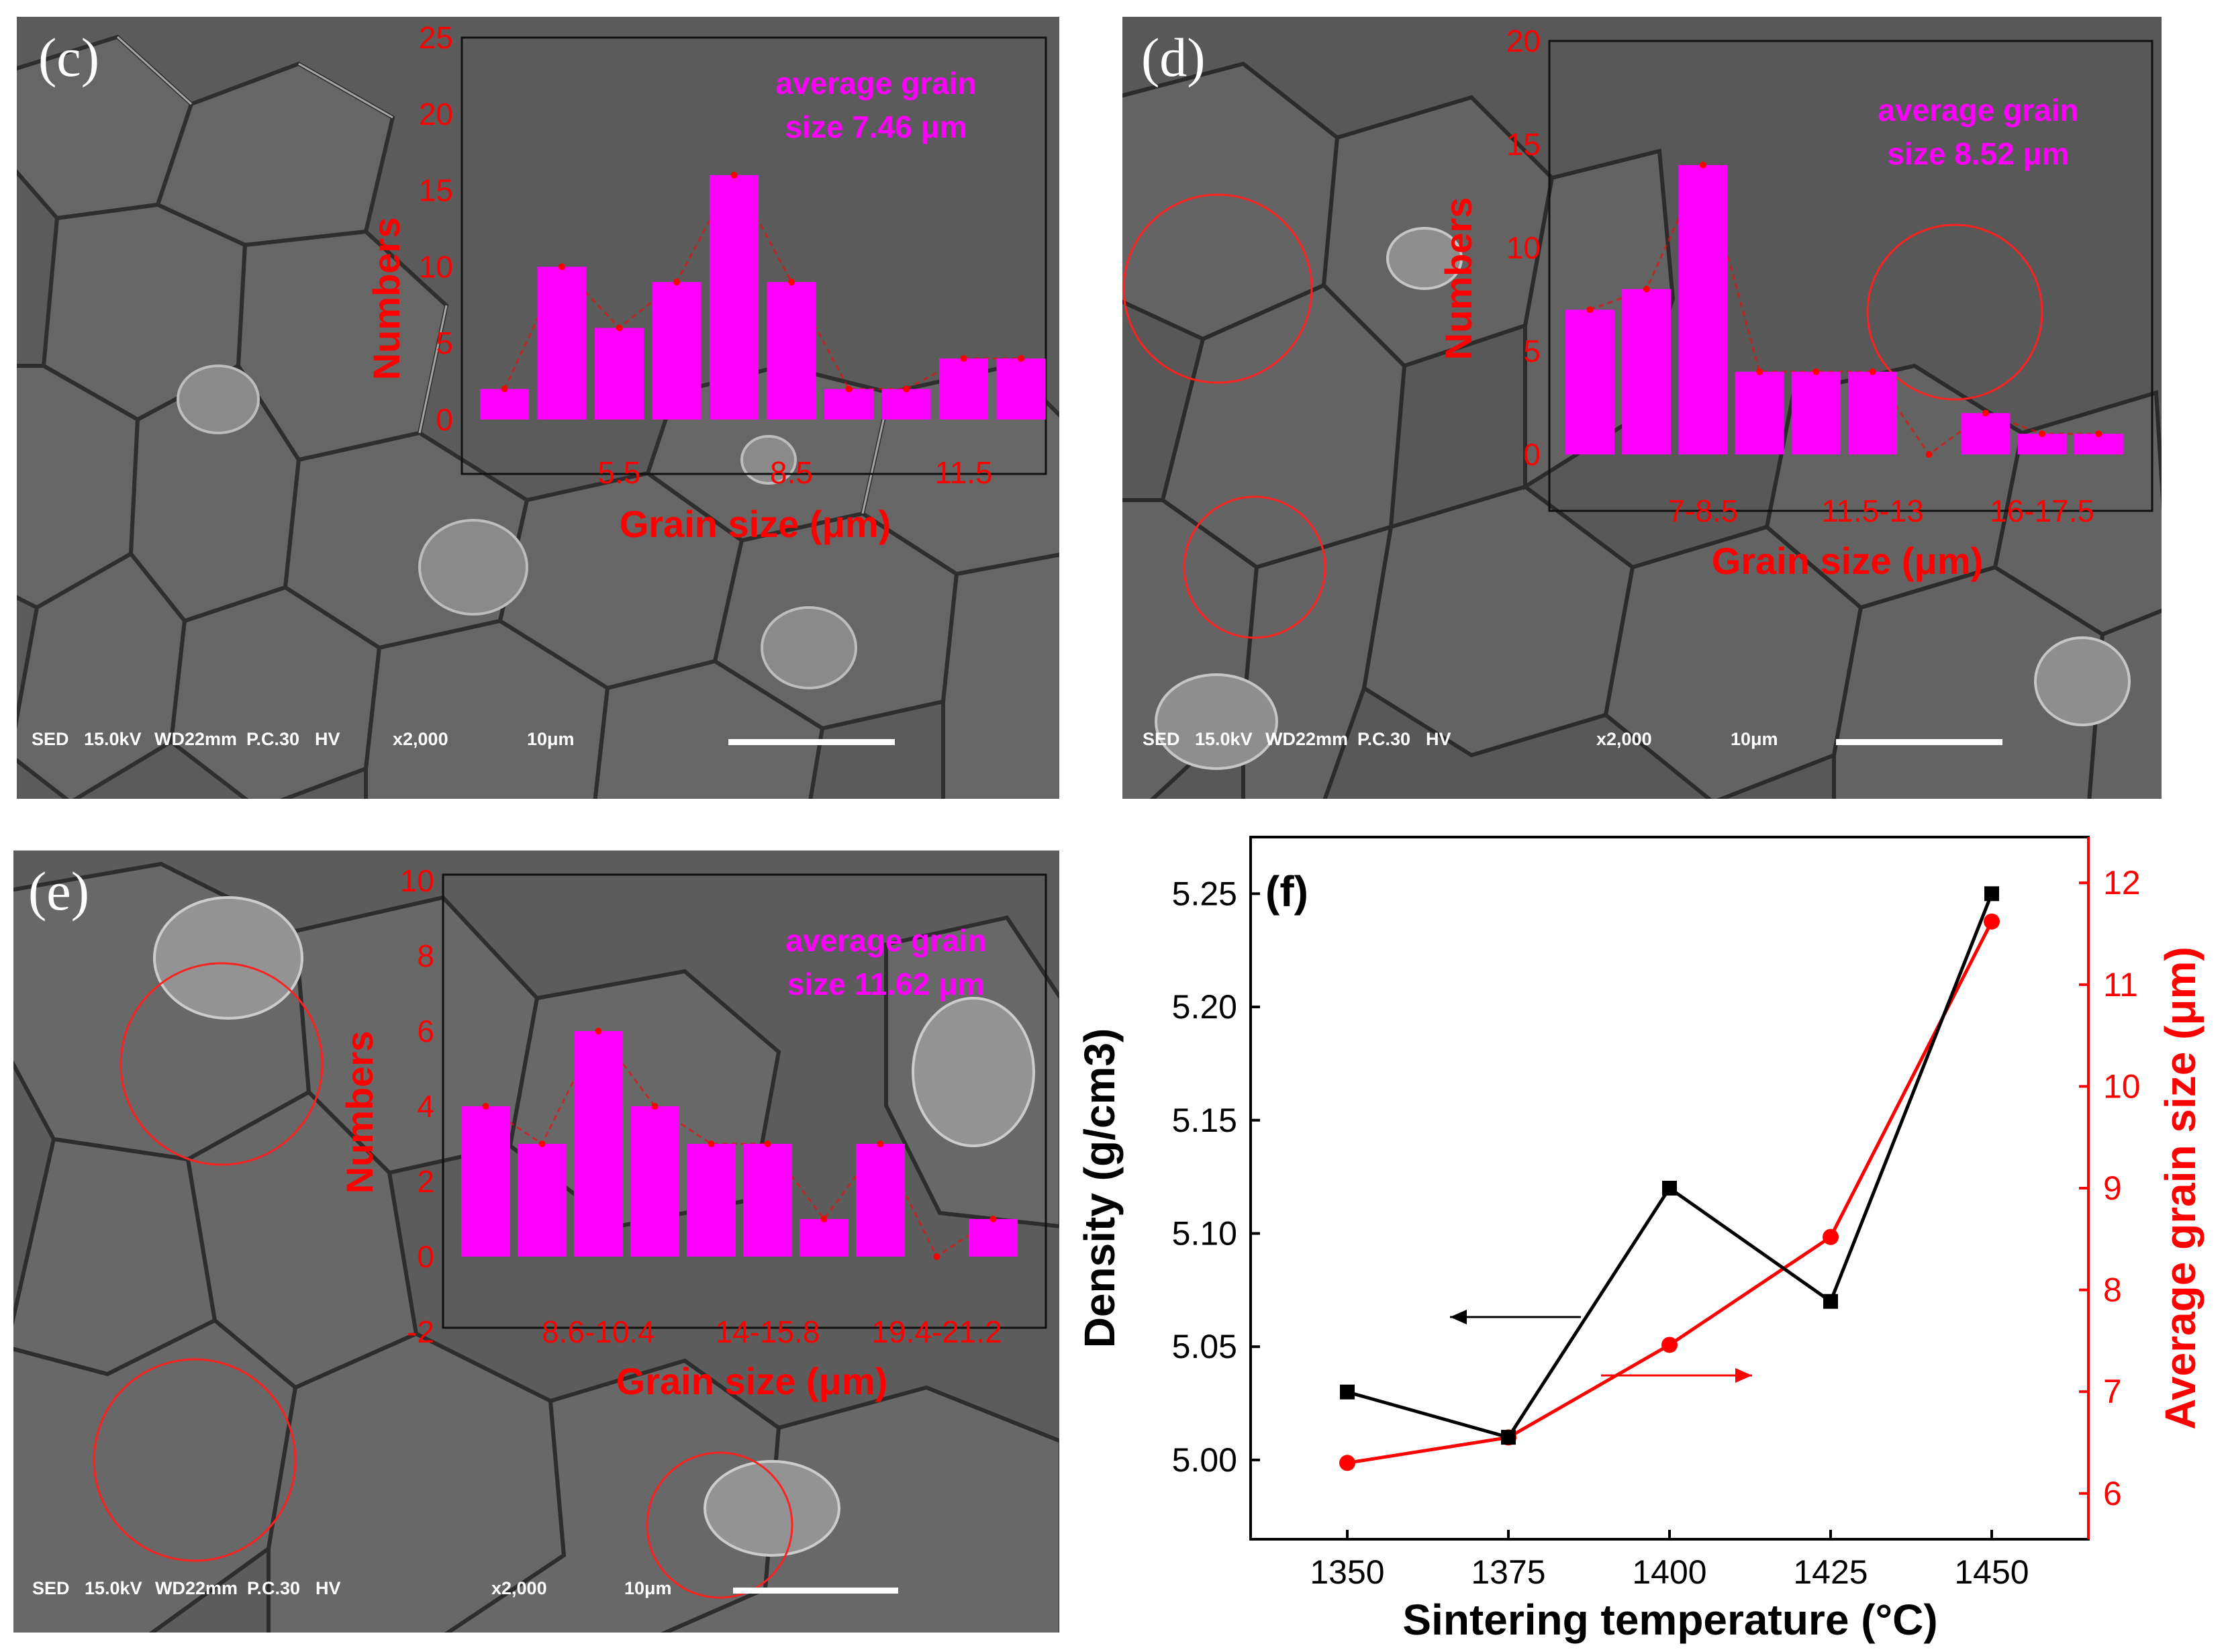  What do you see at coordinates (885, 940) in the screenshot?
I see `avg-annotation-line1: average grain` at bounding box center [885, 940].